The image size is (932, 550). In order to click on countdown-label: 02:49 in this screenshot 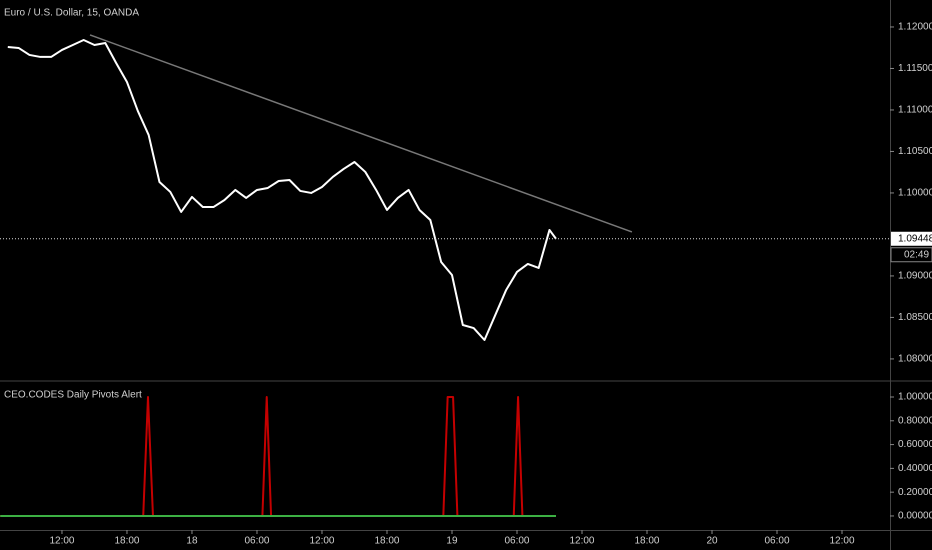, I will do `click(916, 254)`.